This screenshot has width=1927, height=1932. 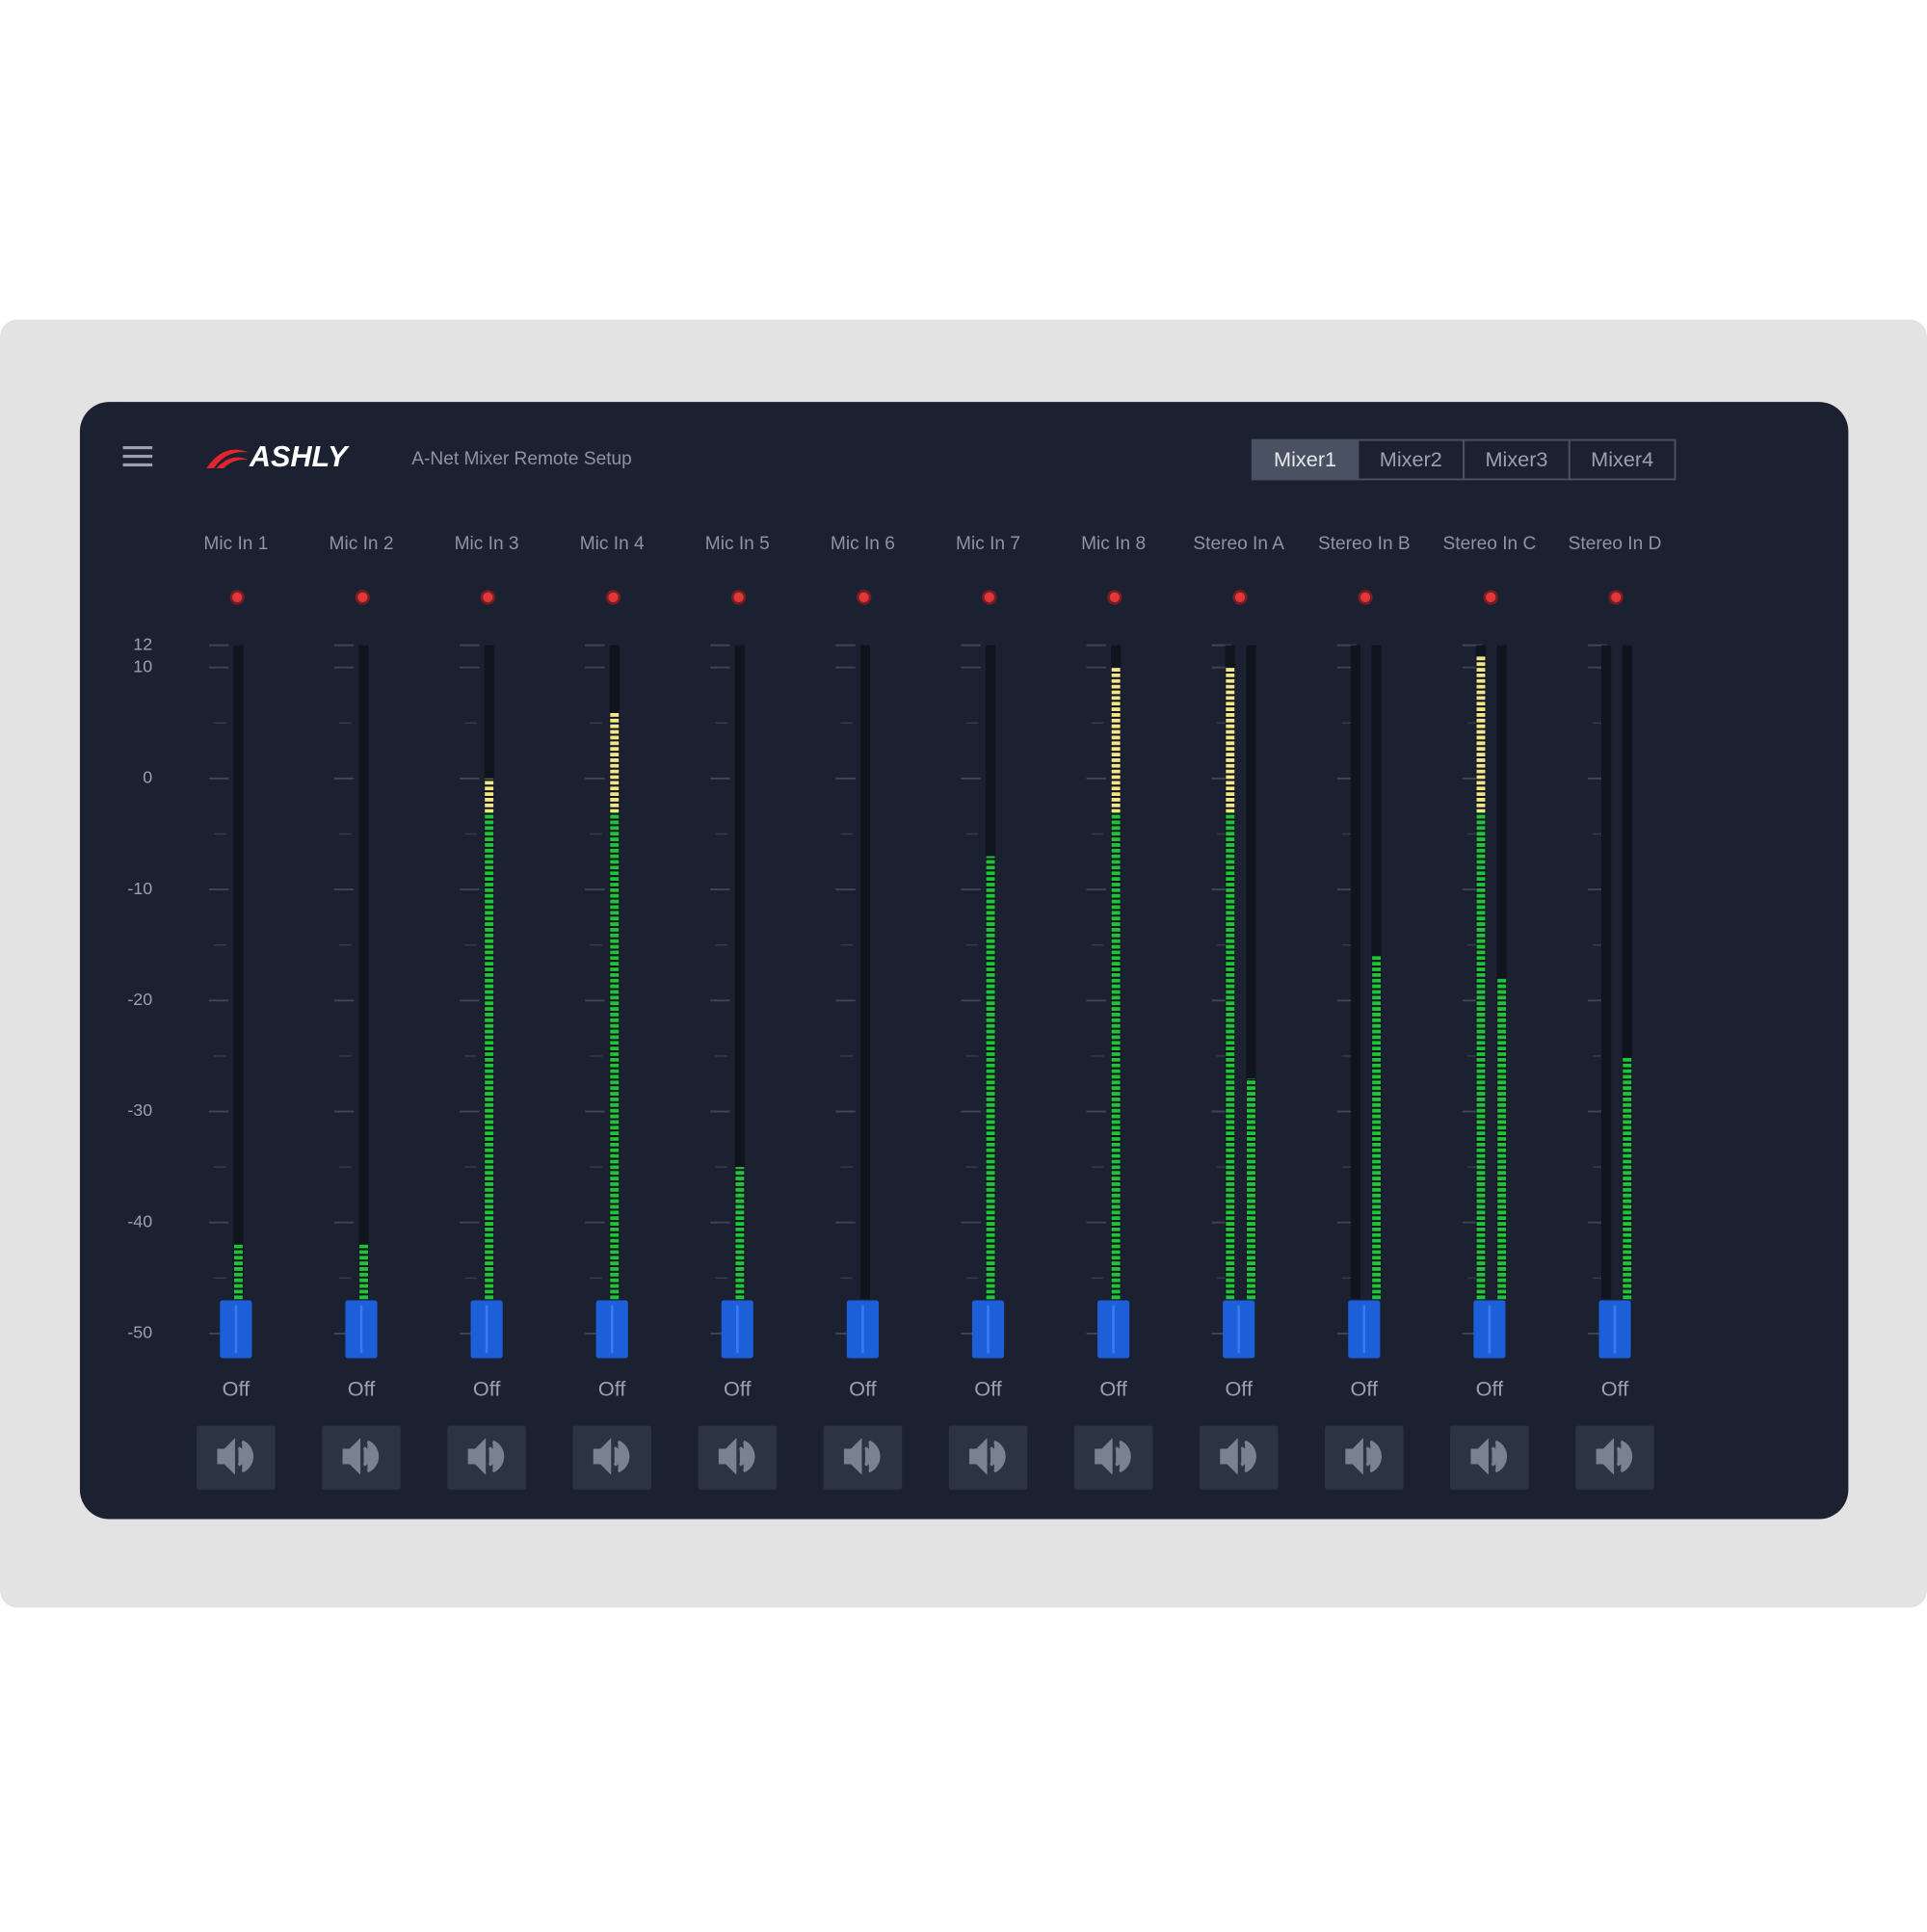 I want to click on channel-strip: Mic In 6 Off, so click(x=863, y=1012).